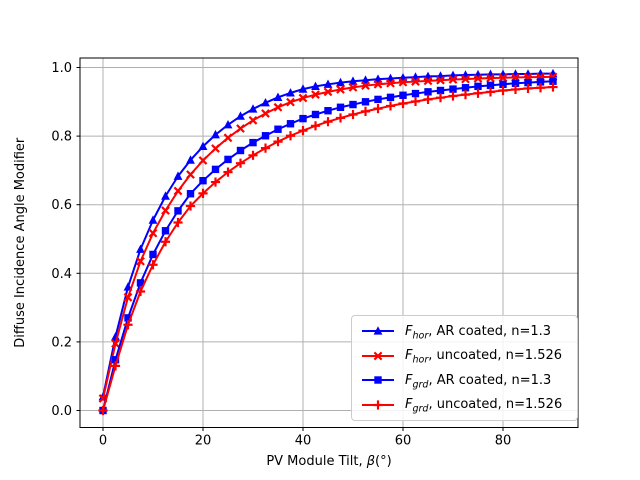 The width and height of the screenshot is (640, 480). Describe the element at coordinates (61, 274) in the screenshot. I see `y-tick-label: 0.4` at that location.